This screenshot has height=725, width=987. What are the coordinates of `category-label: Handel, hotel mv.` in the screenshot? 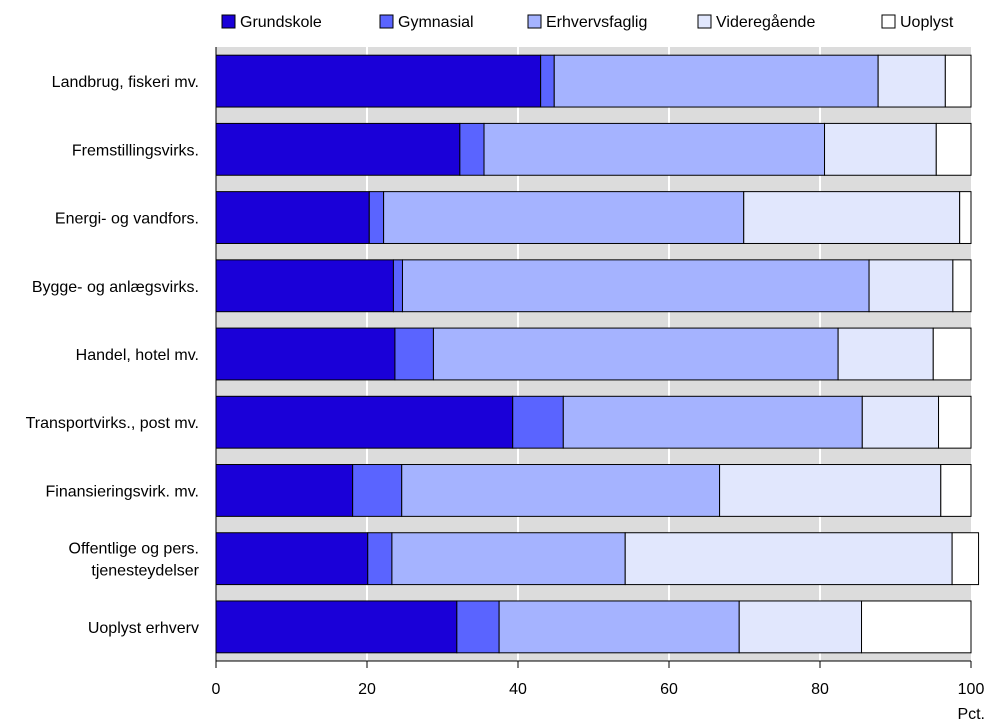 It's located at (137, 355).